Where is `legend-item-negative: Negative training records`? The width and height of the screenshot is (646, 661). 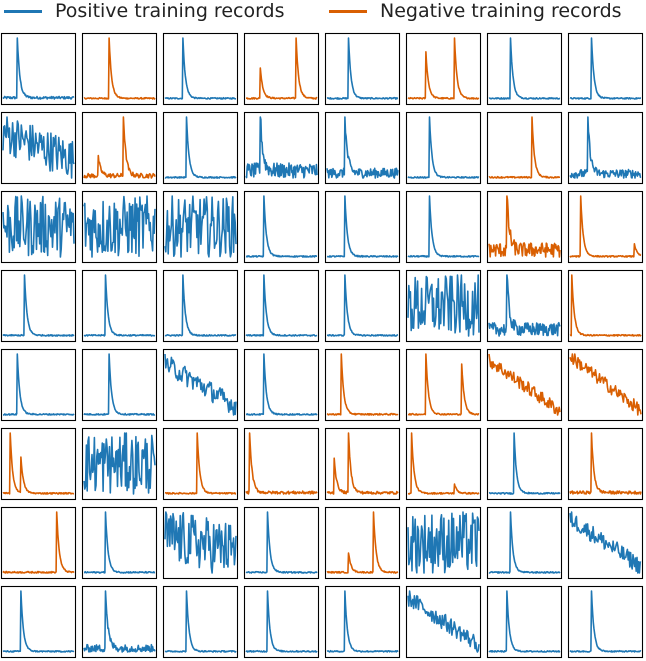 legend-item-negative: Negative training records is located at coordinates (475, 11).